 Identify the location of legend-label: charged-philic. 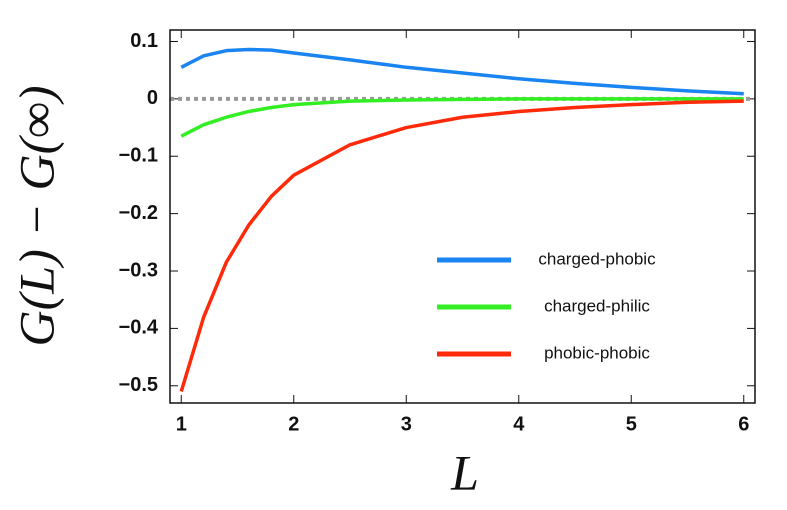
(597, 305).